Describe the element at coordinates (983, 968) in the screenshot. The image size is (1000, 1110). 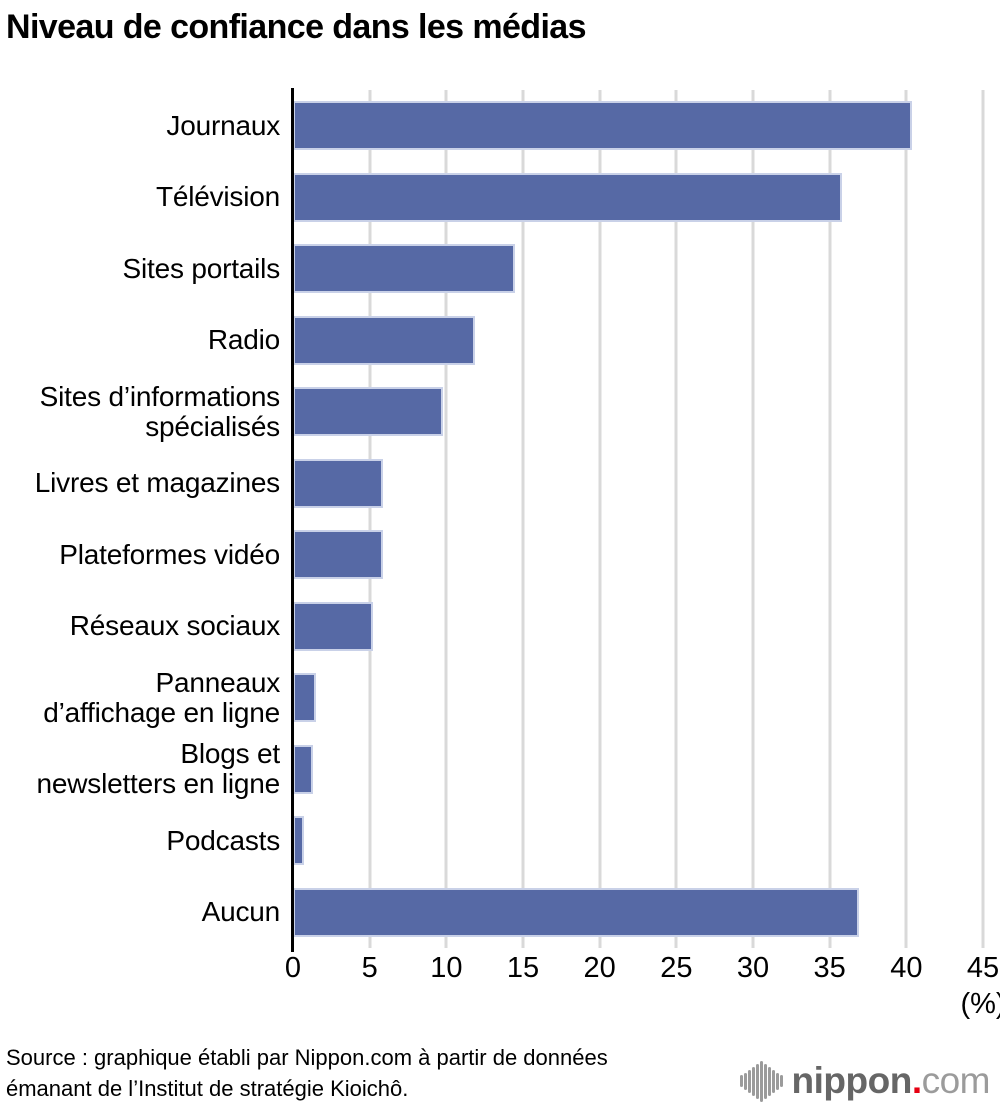
I see `x-tick-label: 45` at that location.